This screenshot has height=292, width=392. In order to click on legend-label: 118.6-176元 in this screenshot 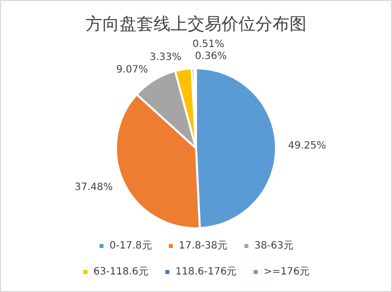, I will do `click(206, 272)`.